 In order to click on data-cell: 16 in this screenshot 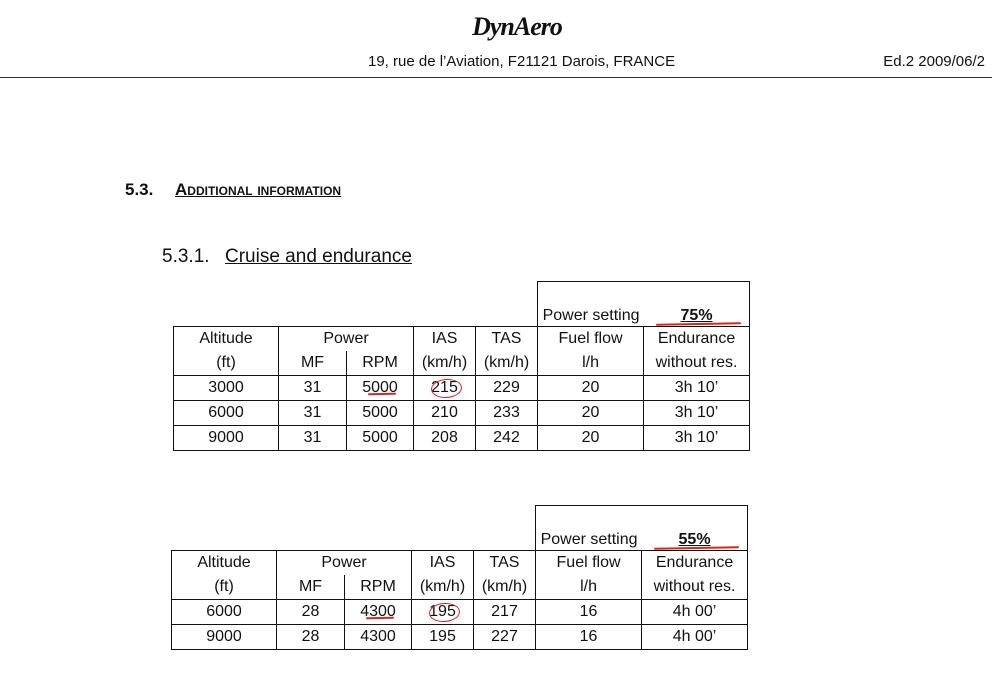, I will do `click(589, 637)`.